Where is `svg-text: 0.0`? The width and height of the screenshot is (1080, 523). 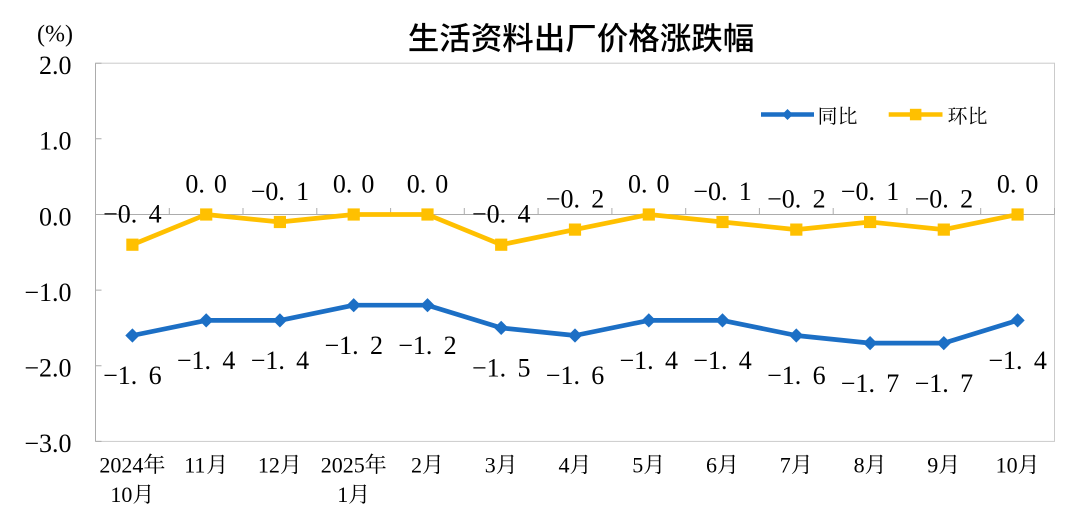
svg-text: 0.0 is located at coordinates (55, 216).